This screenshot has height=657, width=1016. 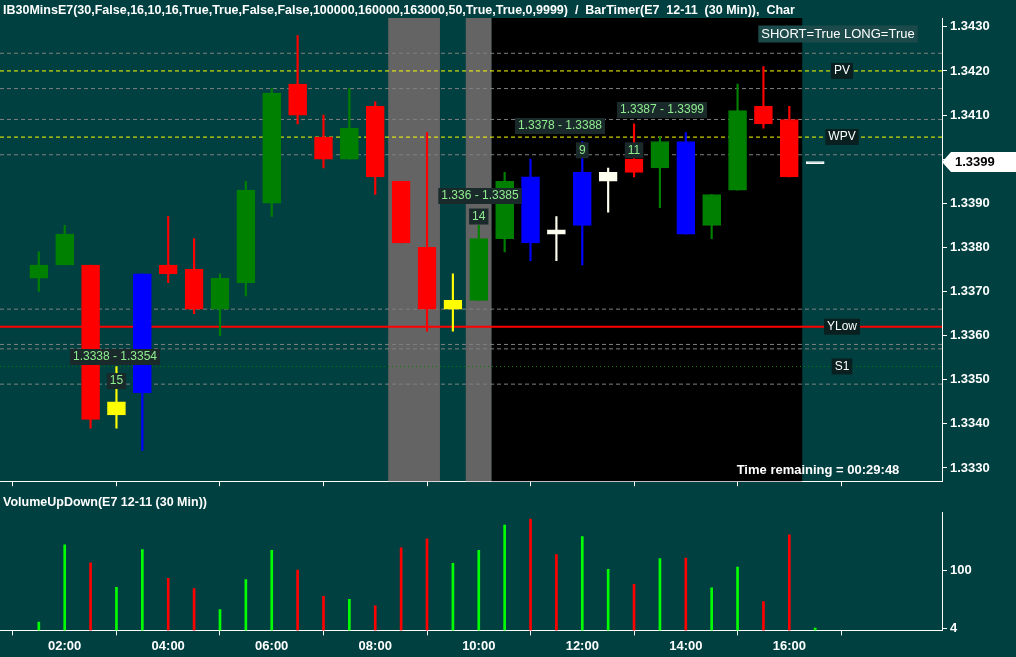 What do you see at coordinates (970, 335) in the screenshot?
I see `y-tick-label: 1.3360` at bounding box center [970, 335].